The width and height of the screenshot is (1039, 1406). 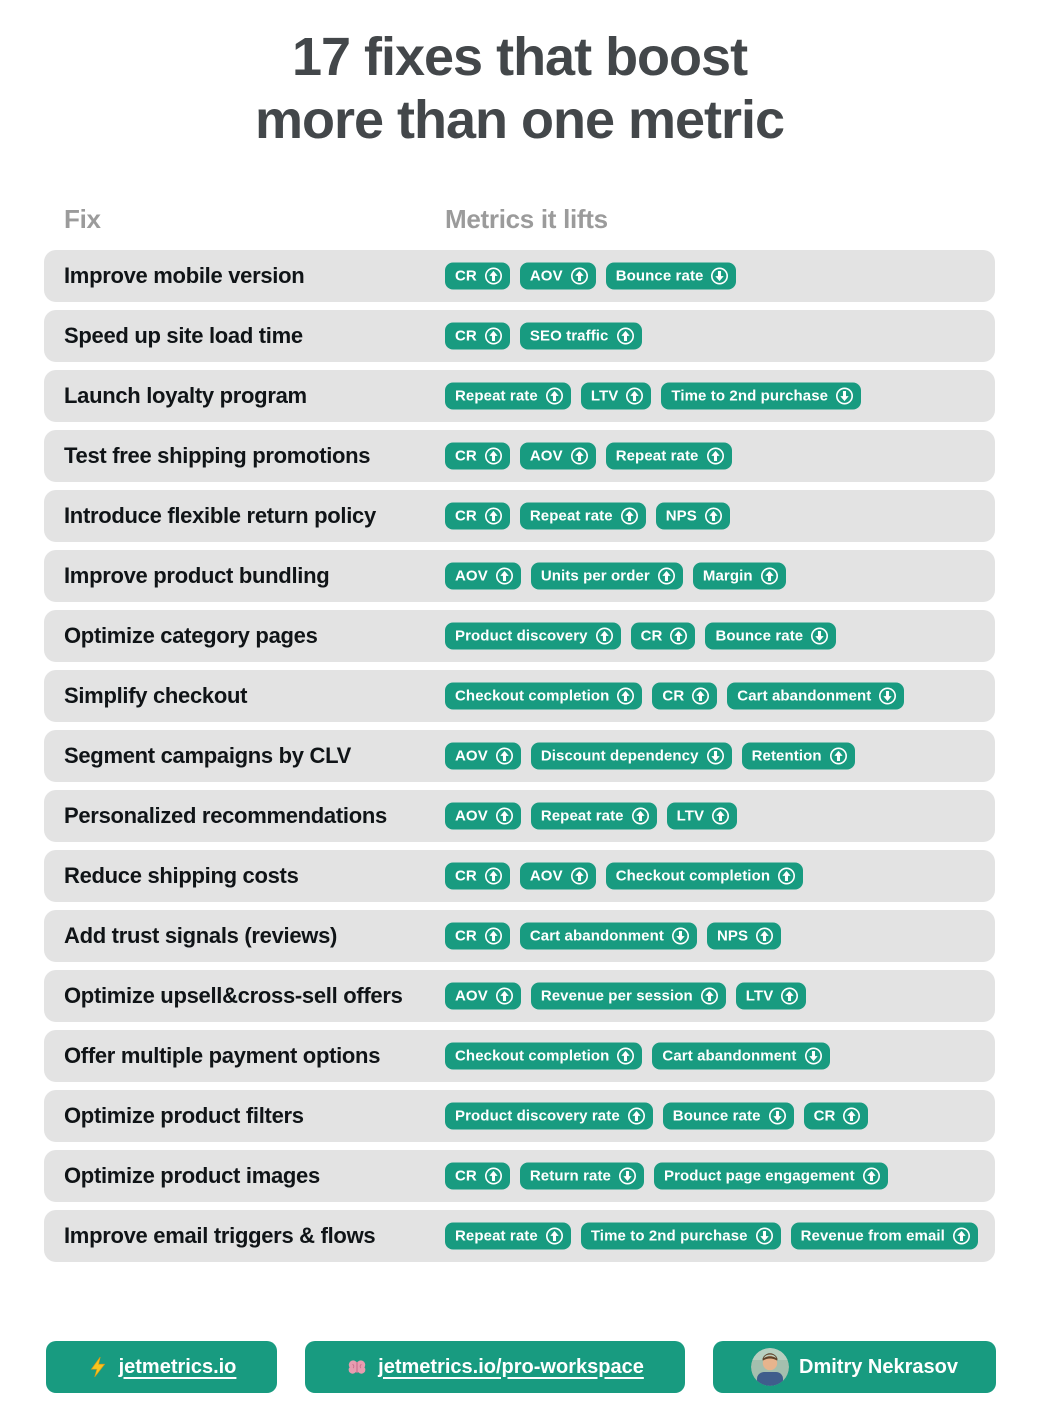 What do you see at coordinates (192, 1176) in the screenshot?
I see `fix-label: Optimize product images` at bounding box center [192, 1176].